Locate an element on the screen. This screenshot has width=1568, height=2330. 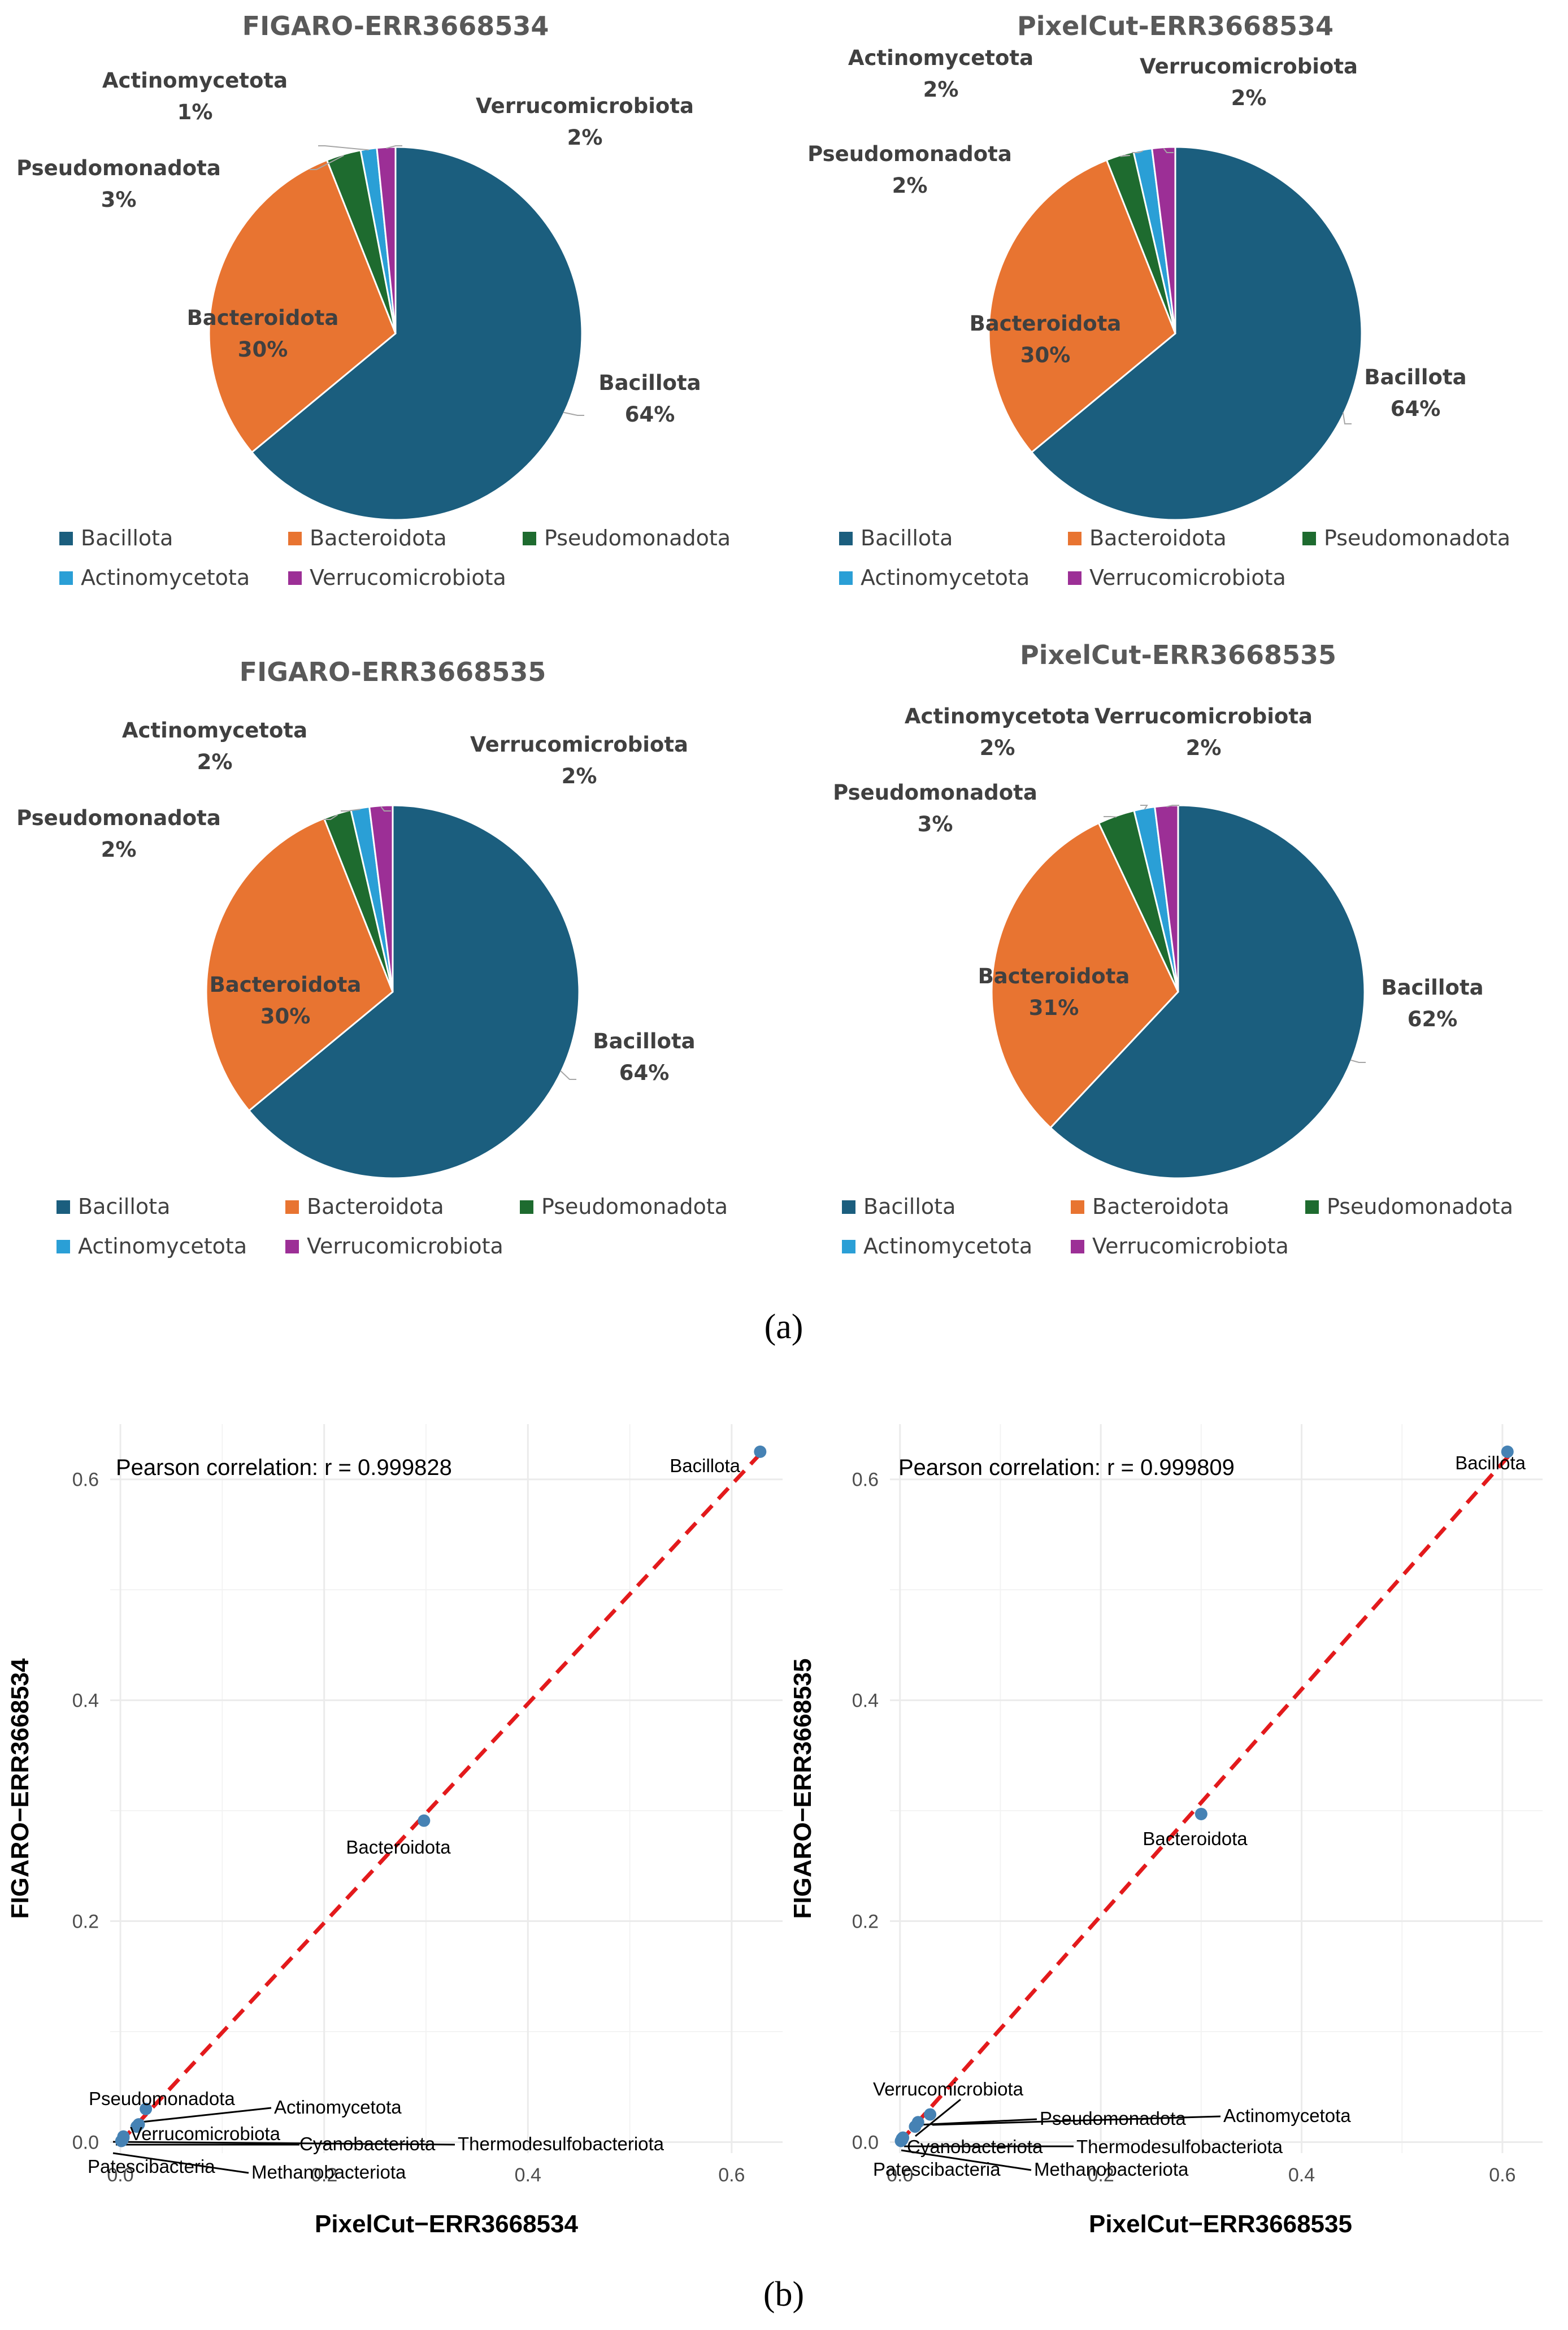
pie-title: PixelCut-ERR3668535 is located at coordinates (1178, 655).